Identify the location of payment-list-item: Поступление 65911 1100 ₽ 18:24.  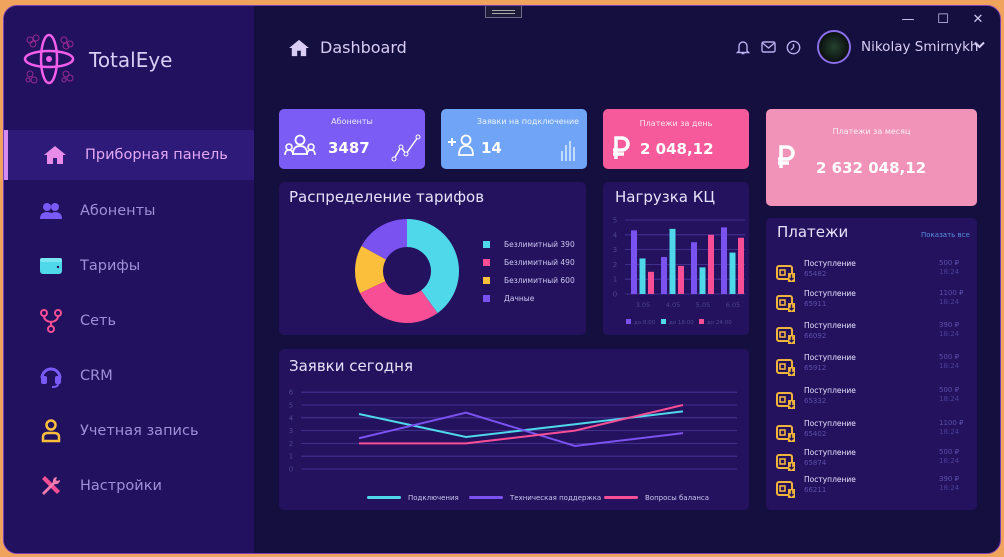
(871, 304).